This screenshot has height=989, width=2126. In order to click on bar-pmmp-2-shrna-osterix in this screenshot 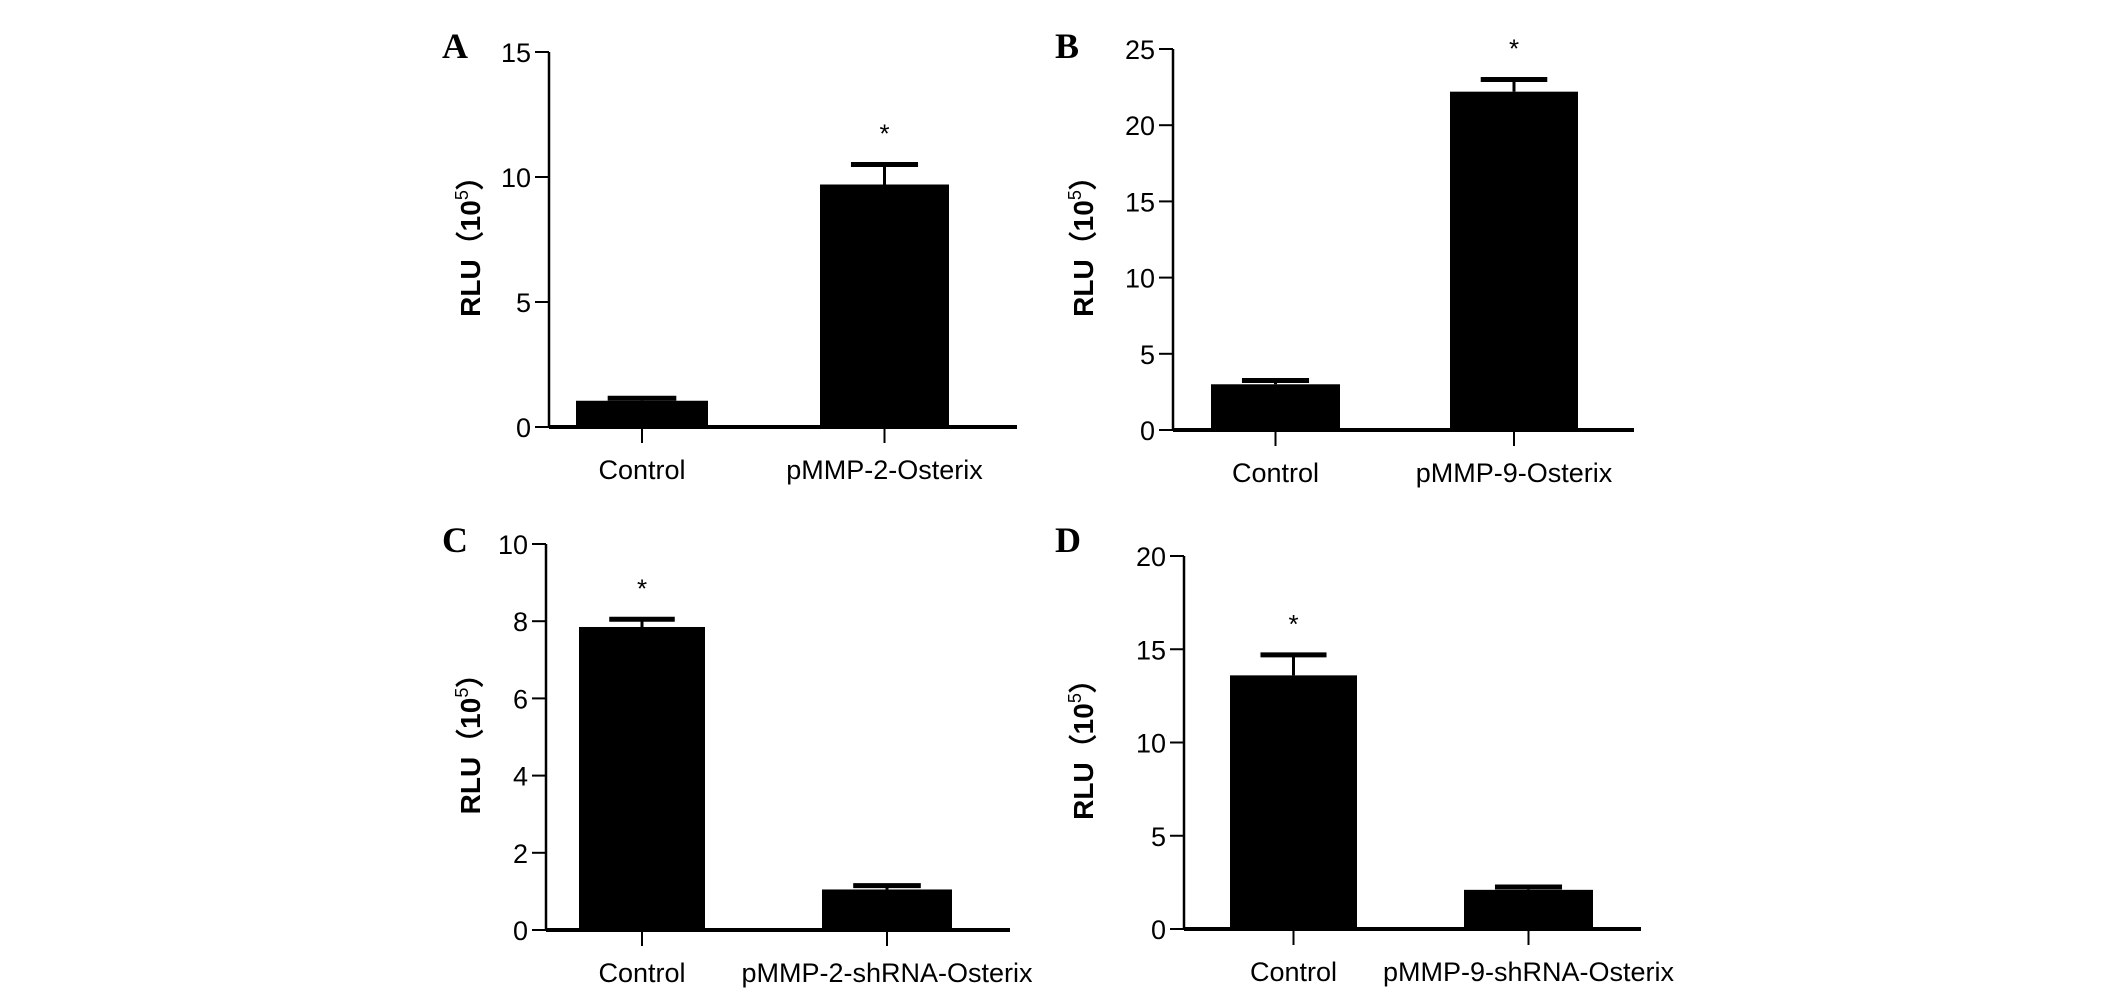, I will do `click(887, 909)`.